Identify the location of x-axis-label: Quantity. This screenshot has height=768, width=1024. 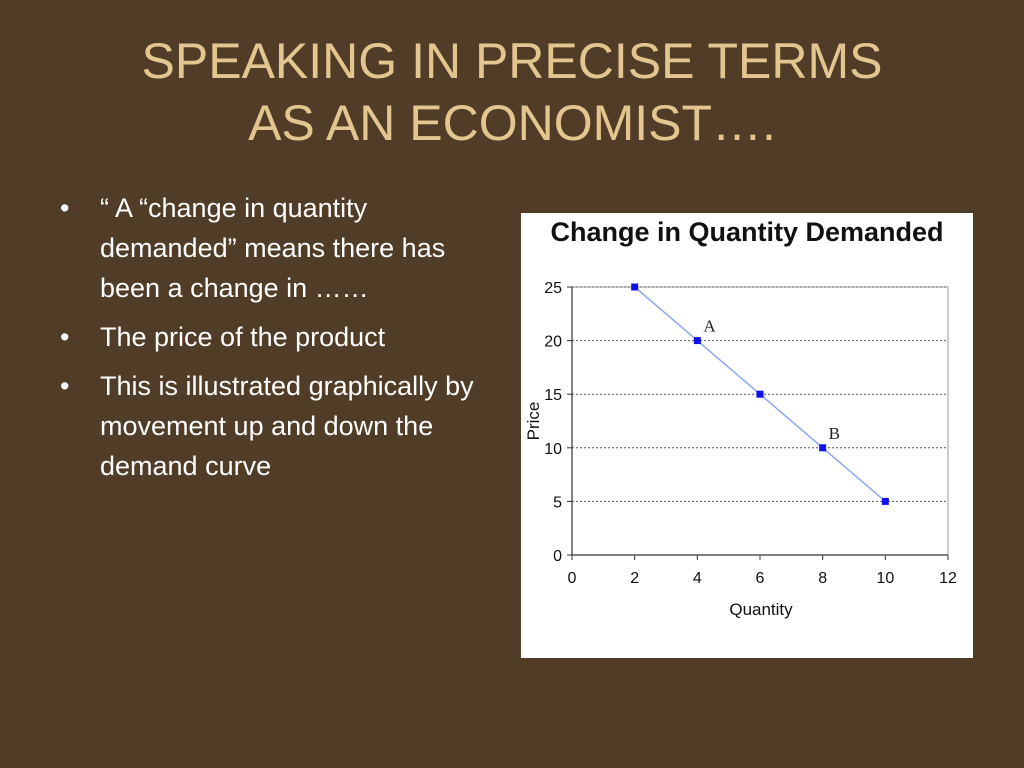
(761, 609).